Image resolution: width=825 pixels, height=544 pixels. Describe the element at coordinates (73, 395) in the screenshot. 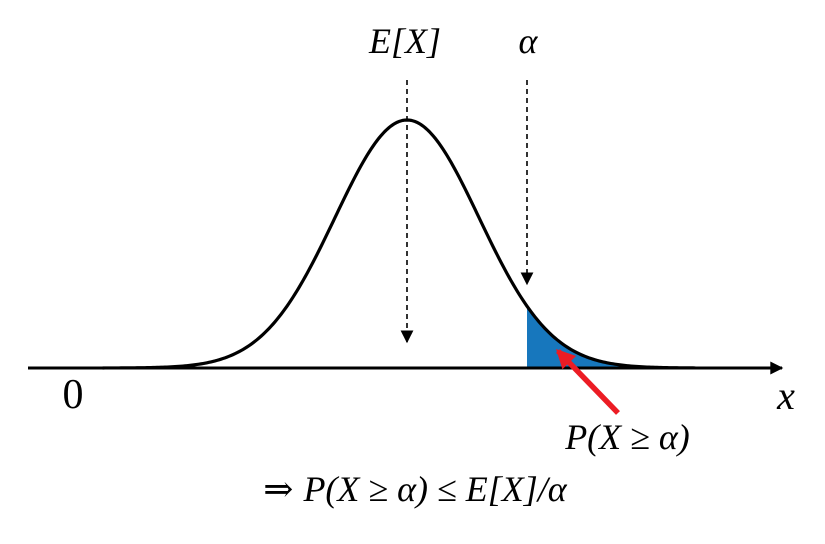

I see `origin-label: 0` at that location.